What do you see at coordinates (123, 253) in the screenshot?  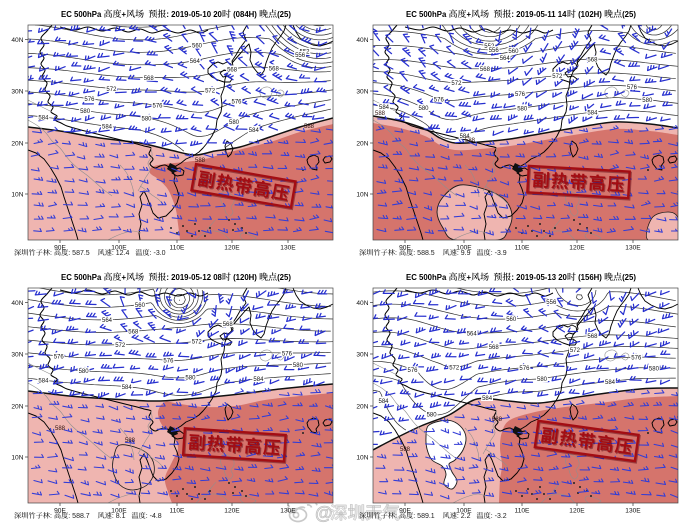 I see `svg-text:: 12.4: : 12.4` at bounding box center [123, 253].